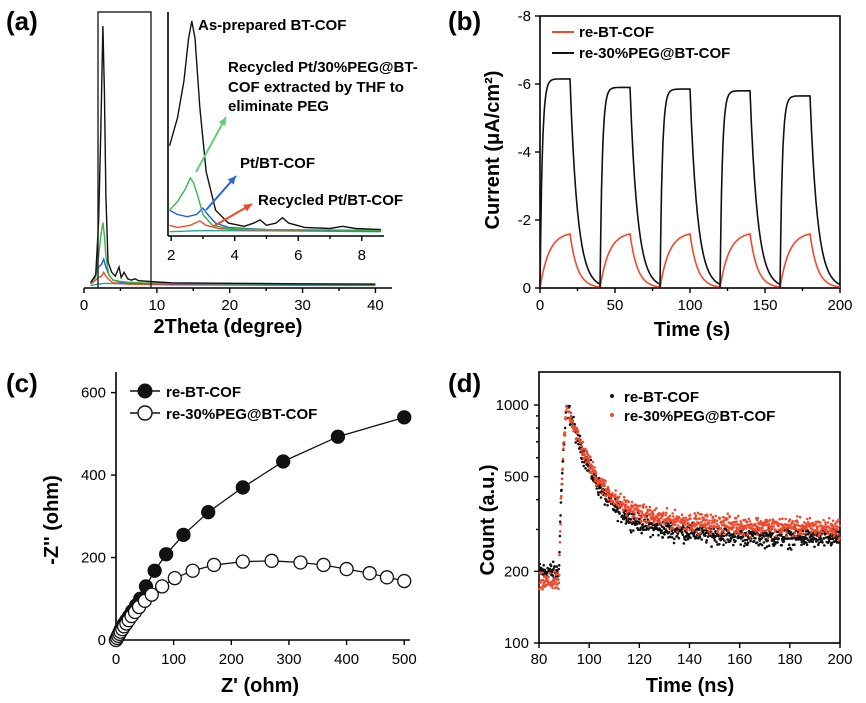 The height and width of the screenshot is (703, 866). Describe the element at coordinates (231, 659) in the screenshot. I see `x-tick-label: 200` at that location.